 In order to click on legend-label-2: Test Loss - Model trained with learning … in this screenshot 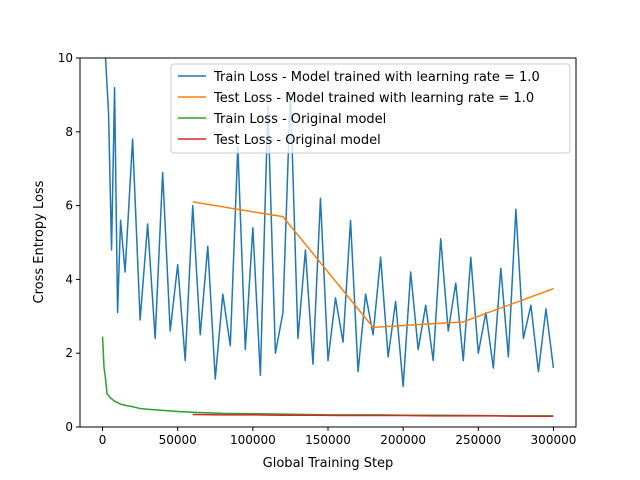, I will do `click(373, 98)`.